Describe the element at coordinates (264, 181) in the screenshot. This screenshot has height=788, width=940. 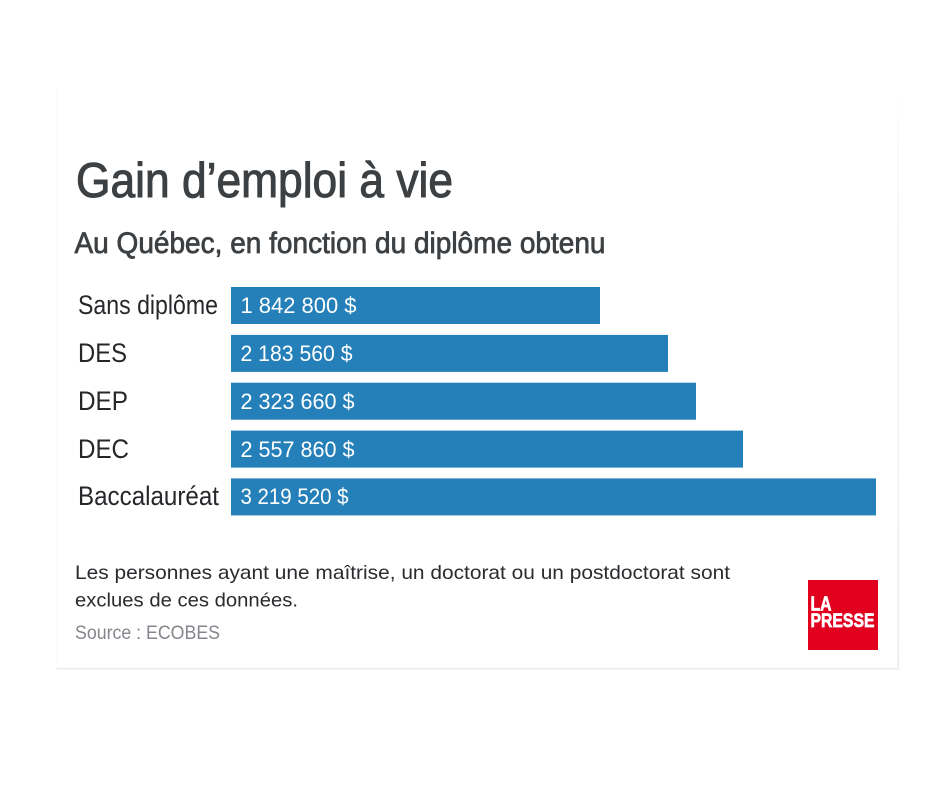
I see `svg-text: Gain d’emploi à vie` at that location.